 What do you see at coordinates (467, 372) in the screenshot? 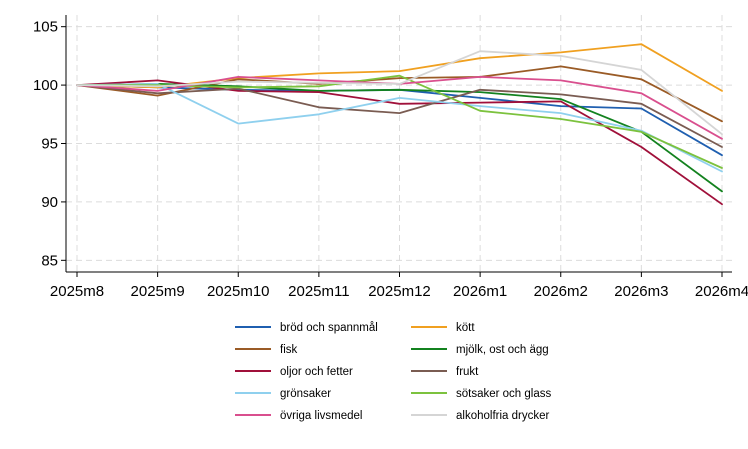
I see `legend-label: frukt` at bounding box center [467, 372].